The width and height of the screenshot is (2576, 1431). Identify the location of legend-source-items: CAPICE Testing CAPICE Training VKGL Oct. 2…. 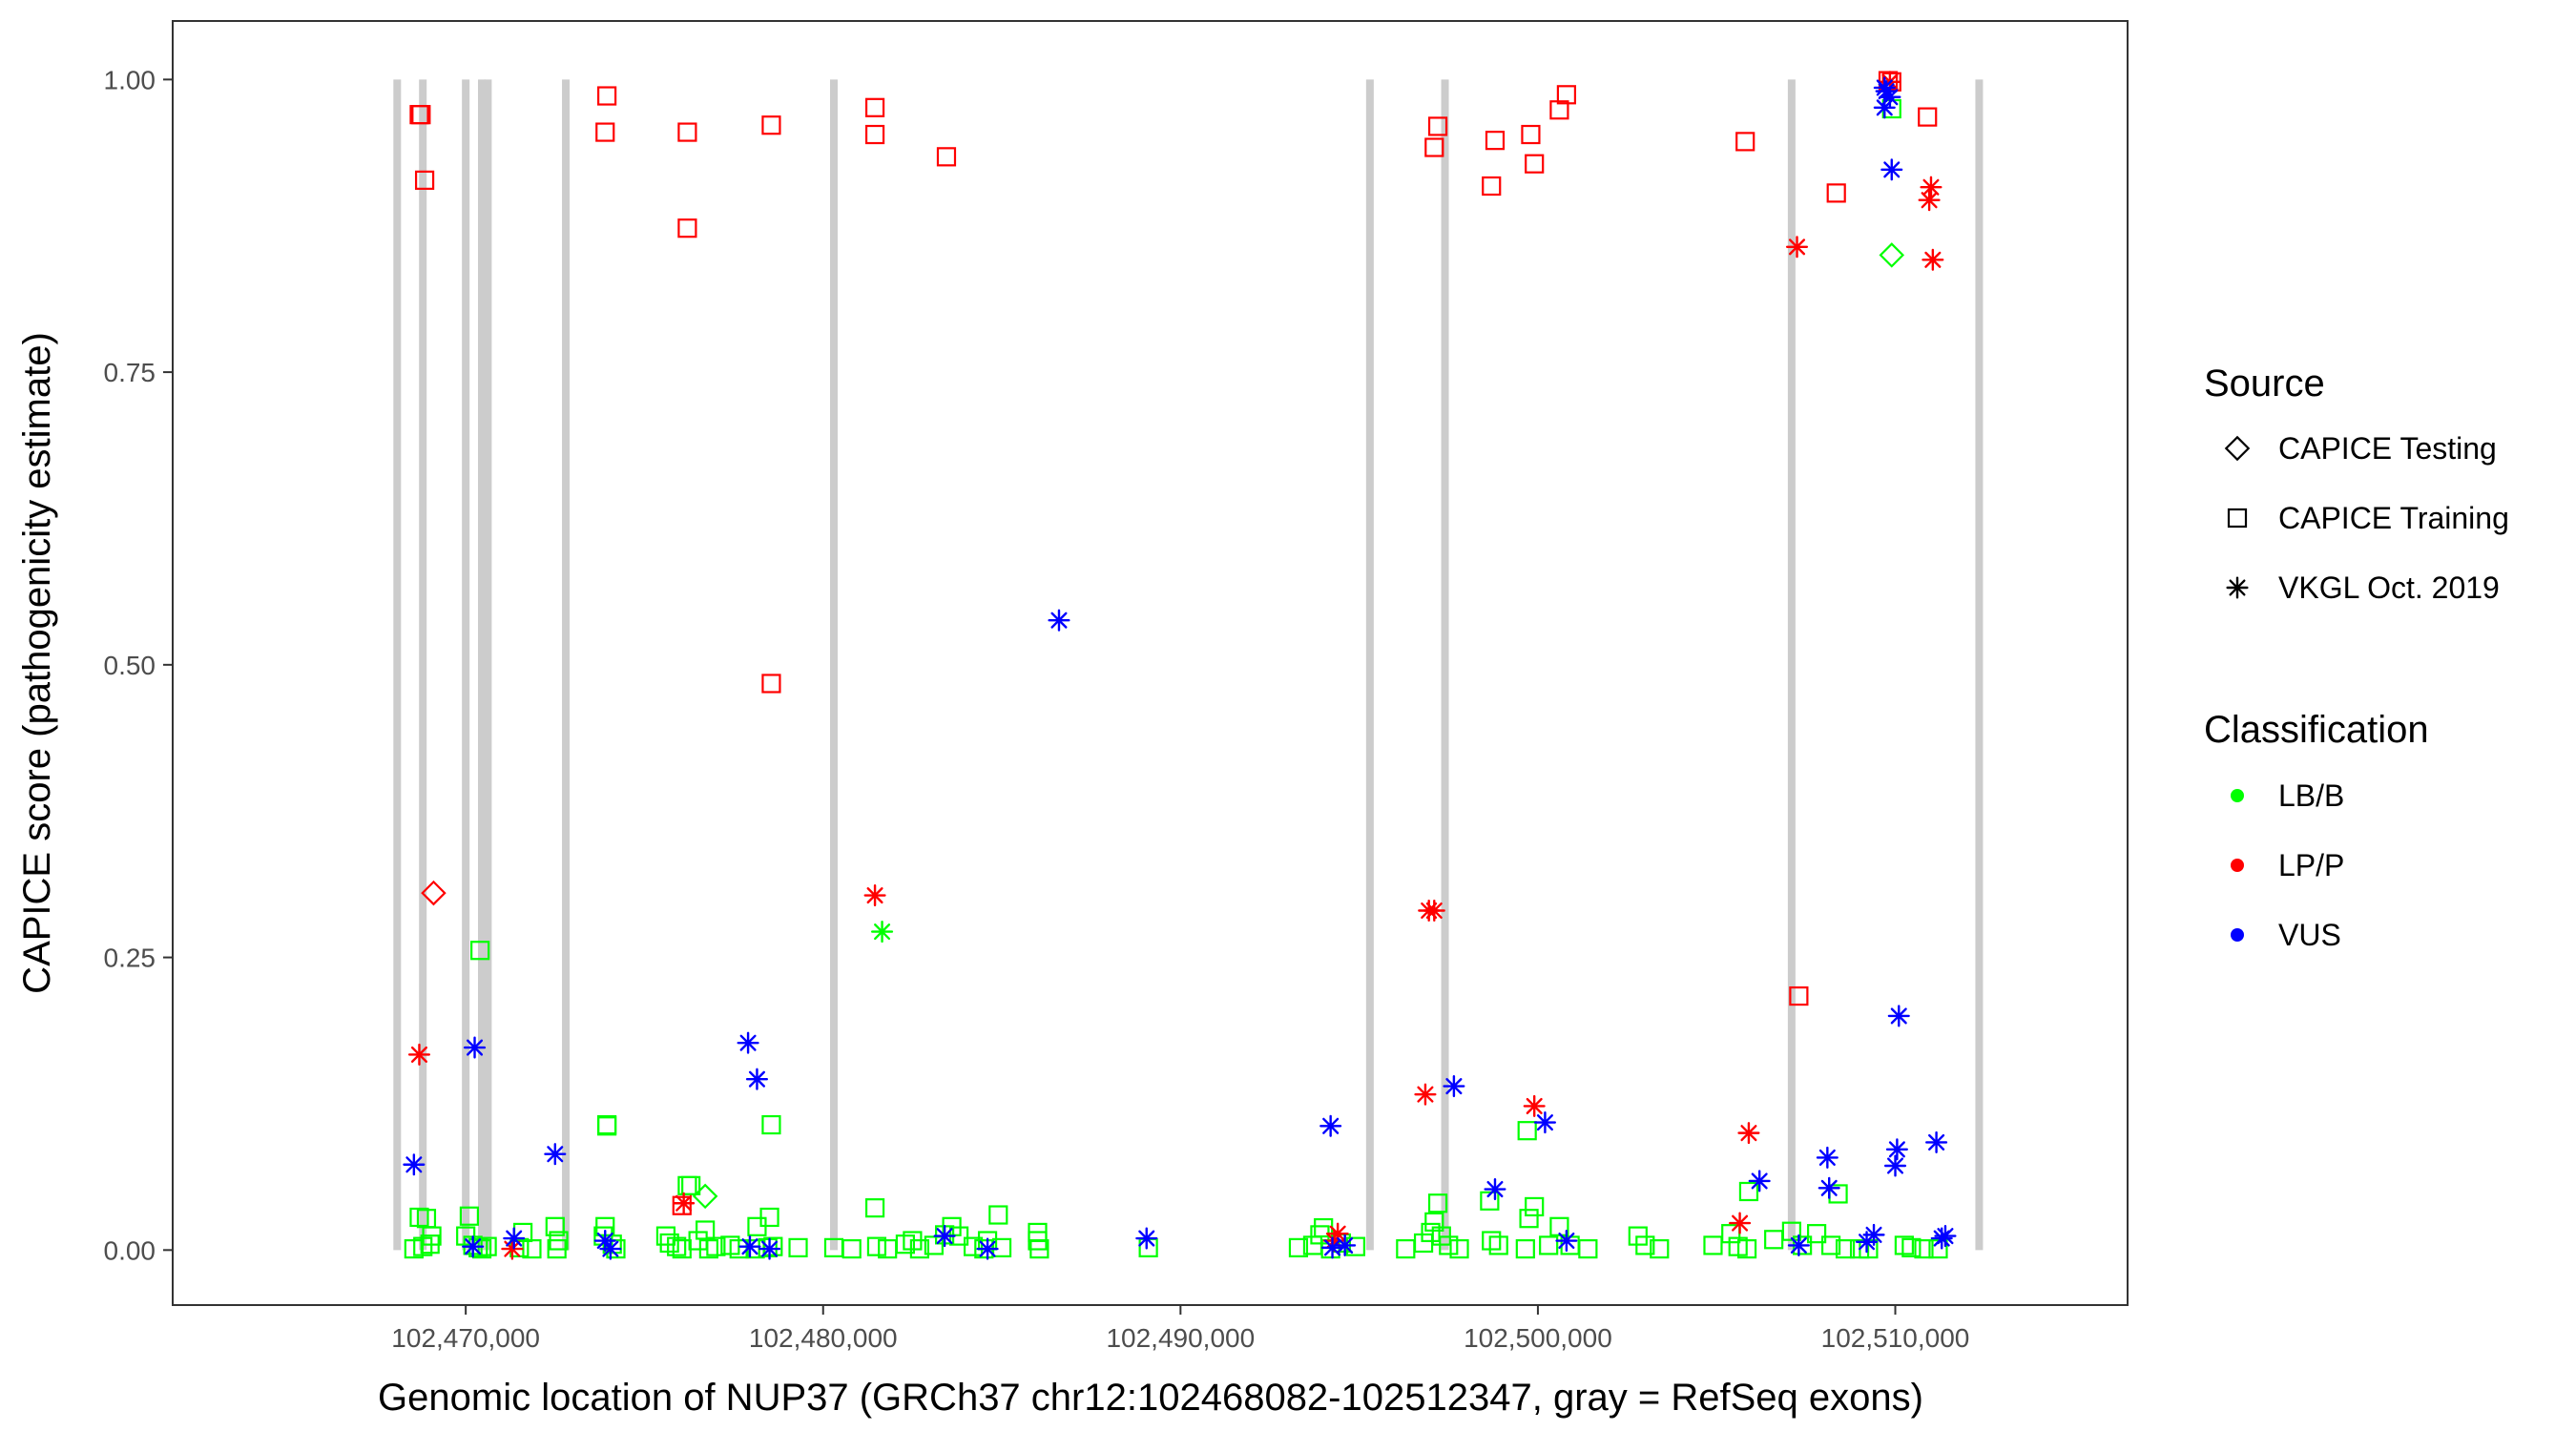
(2366, 518).